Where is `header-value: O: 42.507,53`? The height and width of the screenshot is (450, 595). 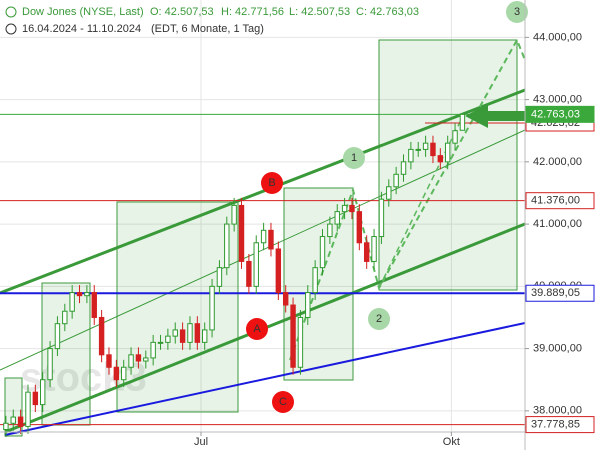
header-value: O: 42.507,53 is located at coordinates (182, 12).